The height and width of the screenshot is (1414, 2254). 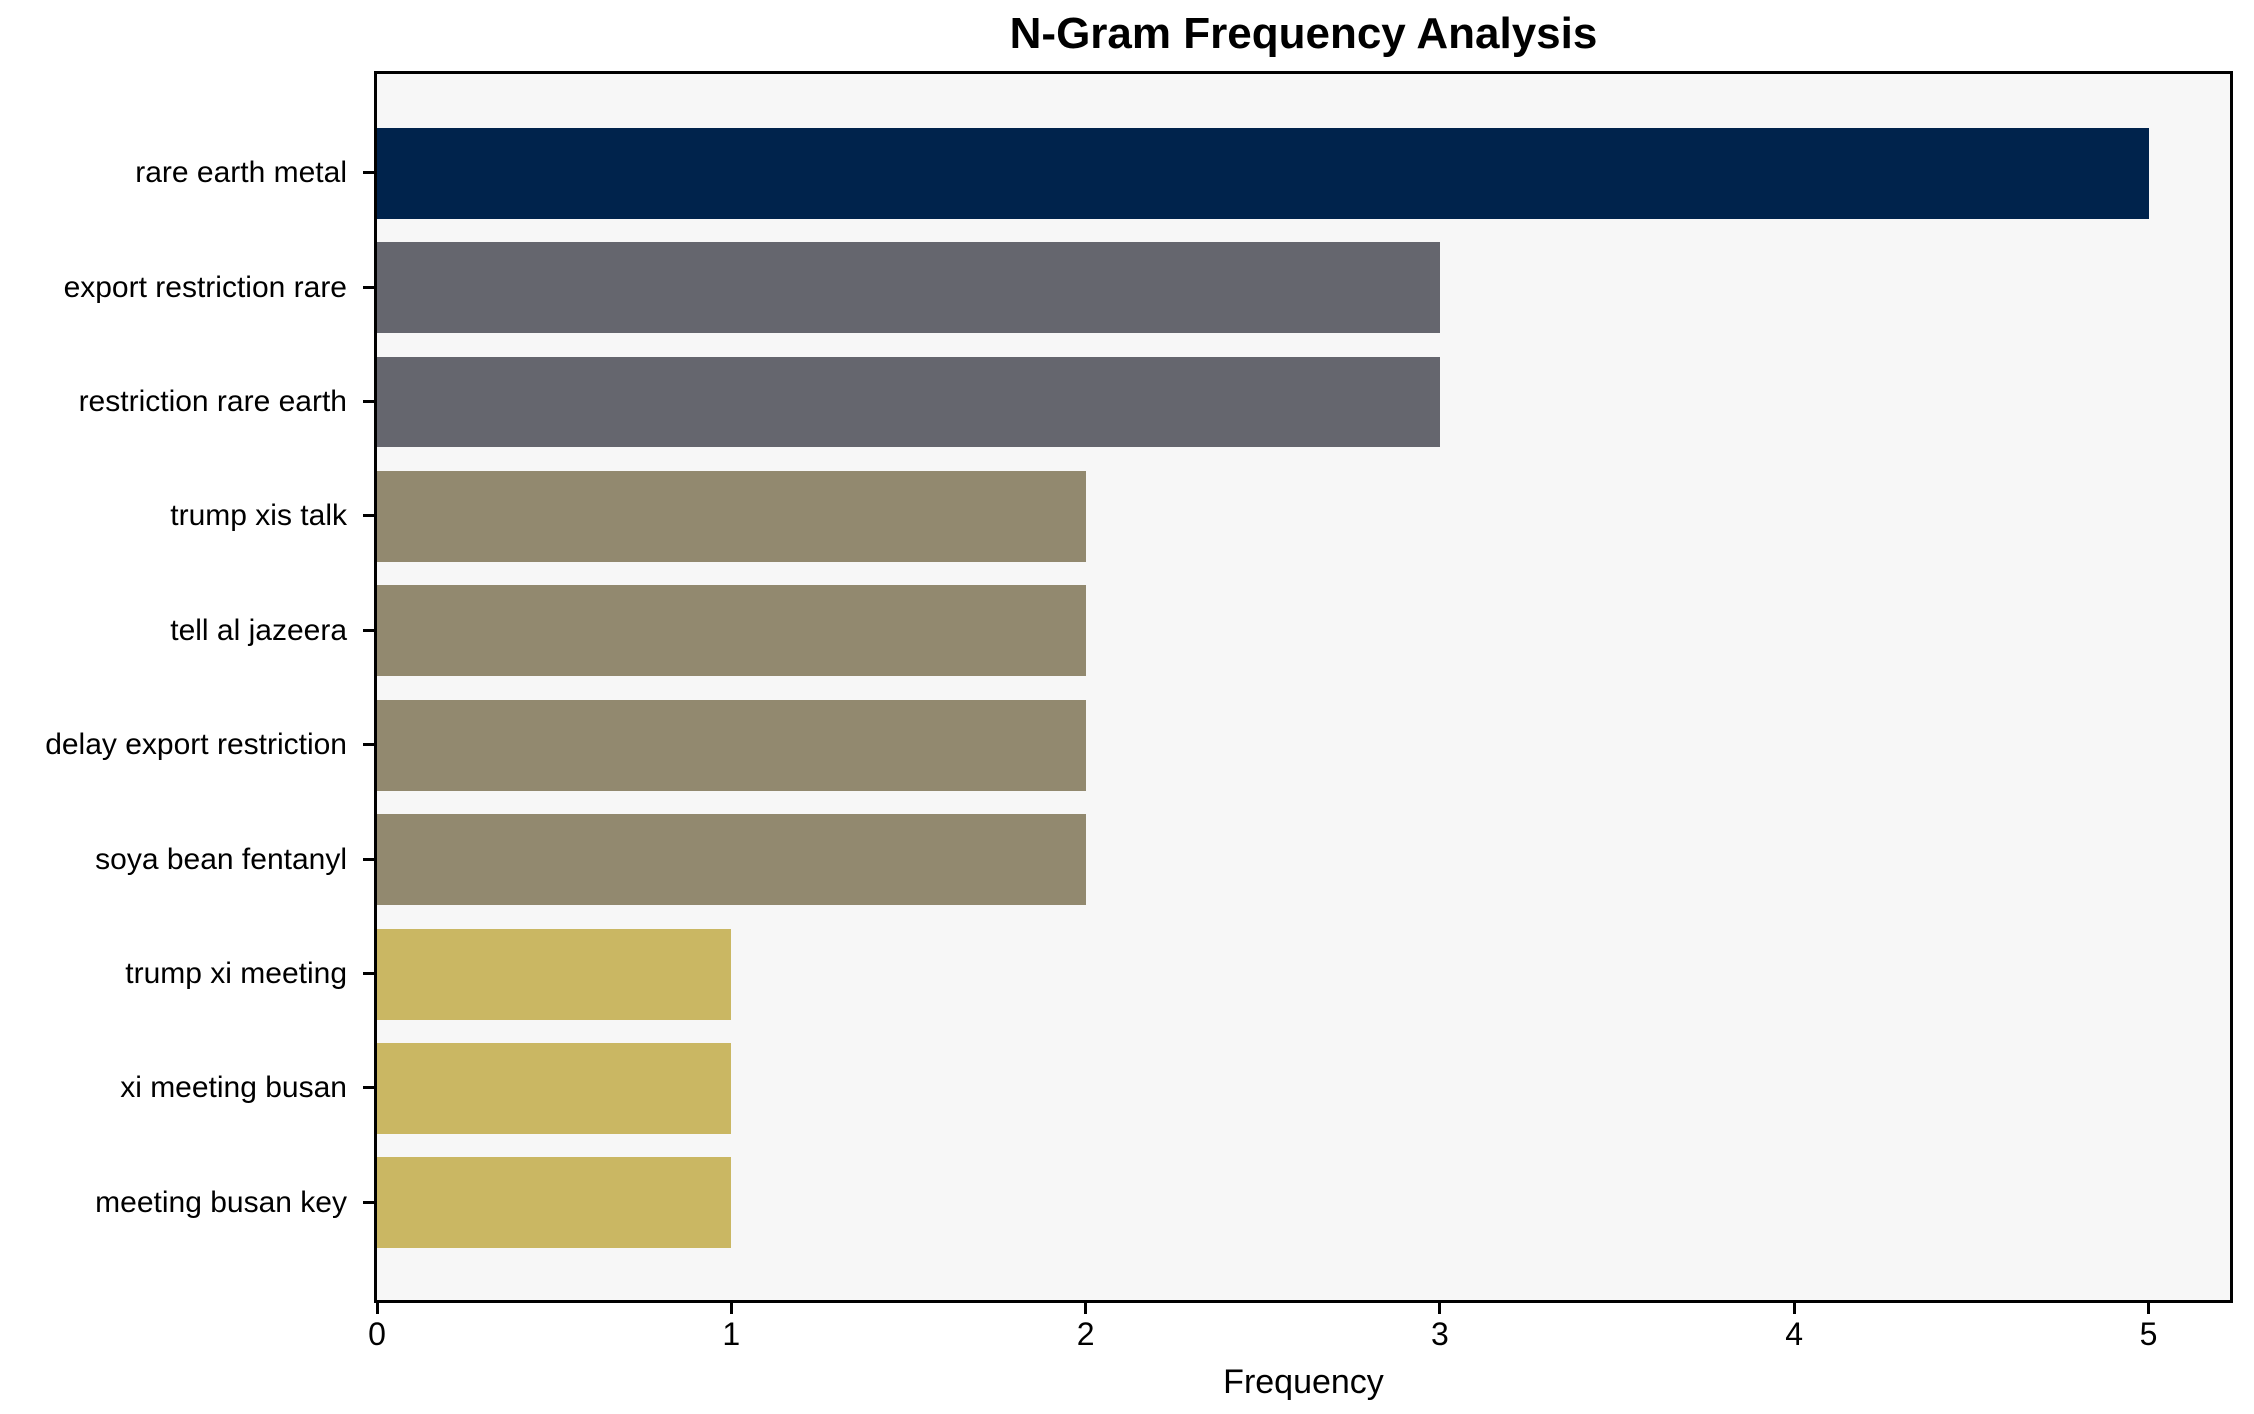 I want to click on bar-row: rare earth metal, so click(x=1182, y=173).